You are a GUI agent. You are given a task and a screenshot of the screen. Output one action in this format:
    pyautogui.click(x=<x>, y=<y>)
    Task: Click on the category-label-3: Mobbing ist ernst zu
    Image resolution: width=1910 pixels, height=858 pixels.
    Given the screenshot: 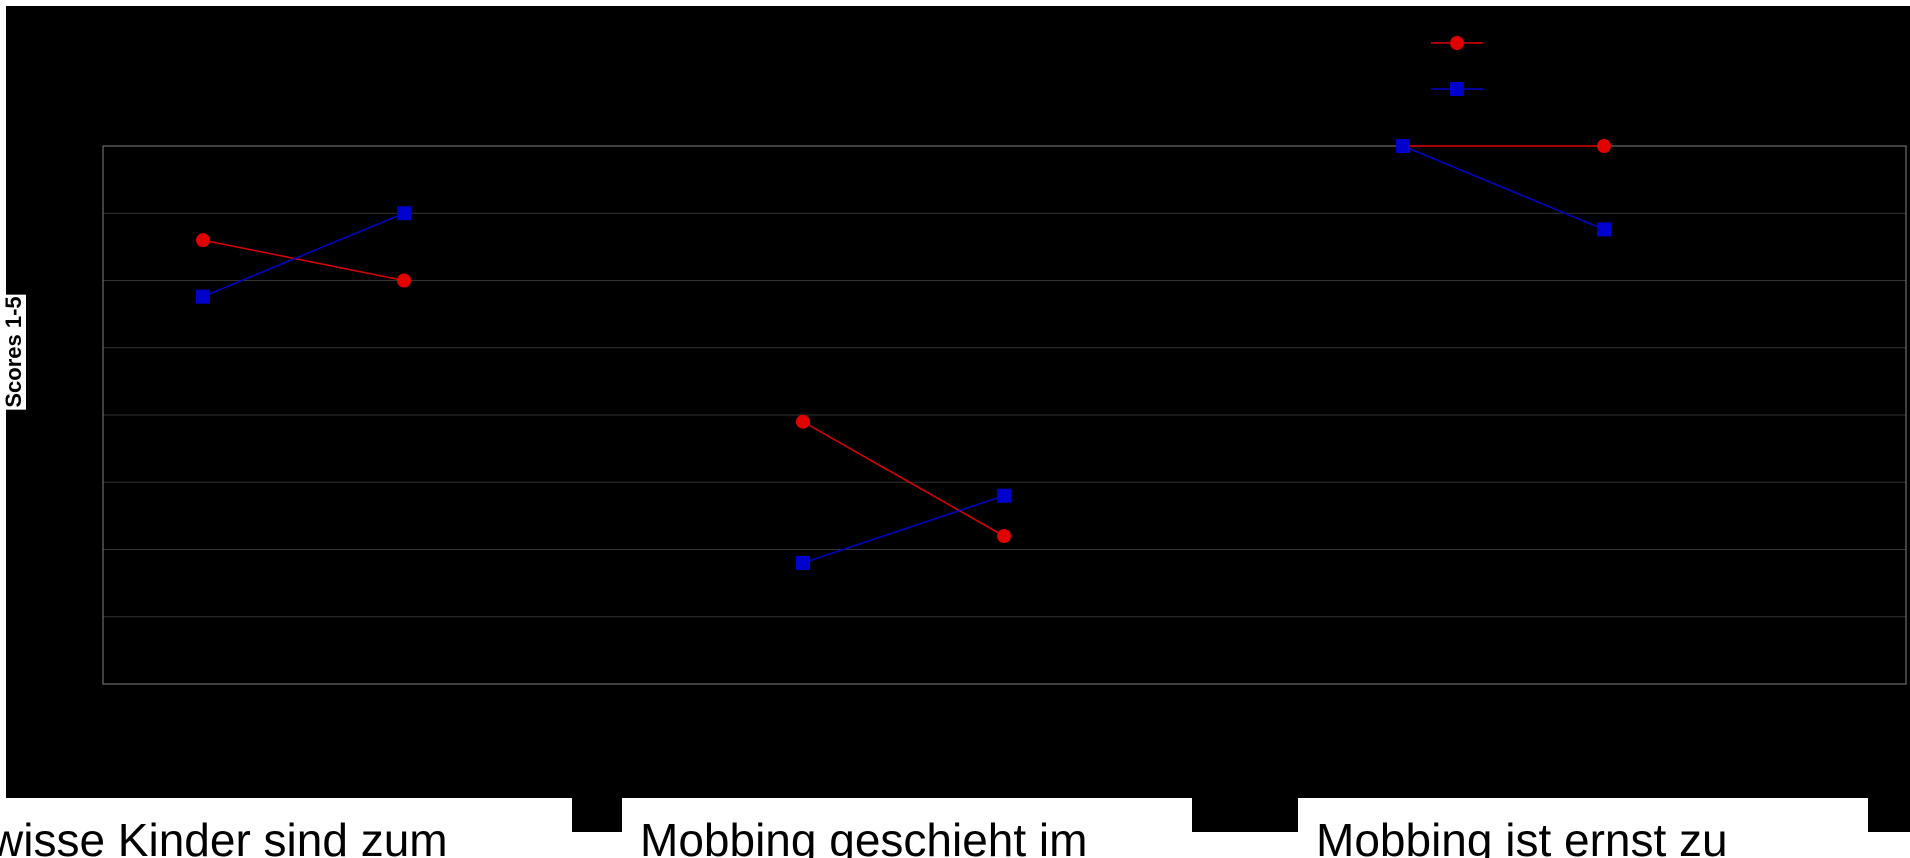 What is the action you would take?
    pyautogui.click(x=1522, y=836)
    